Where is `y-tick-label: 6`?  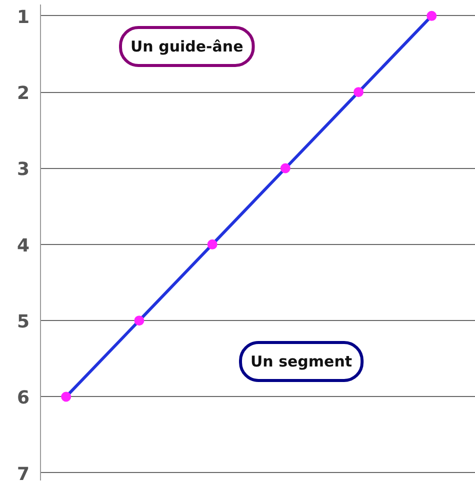
y-tick-label: 6 is located at coordinates (23, 398).